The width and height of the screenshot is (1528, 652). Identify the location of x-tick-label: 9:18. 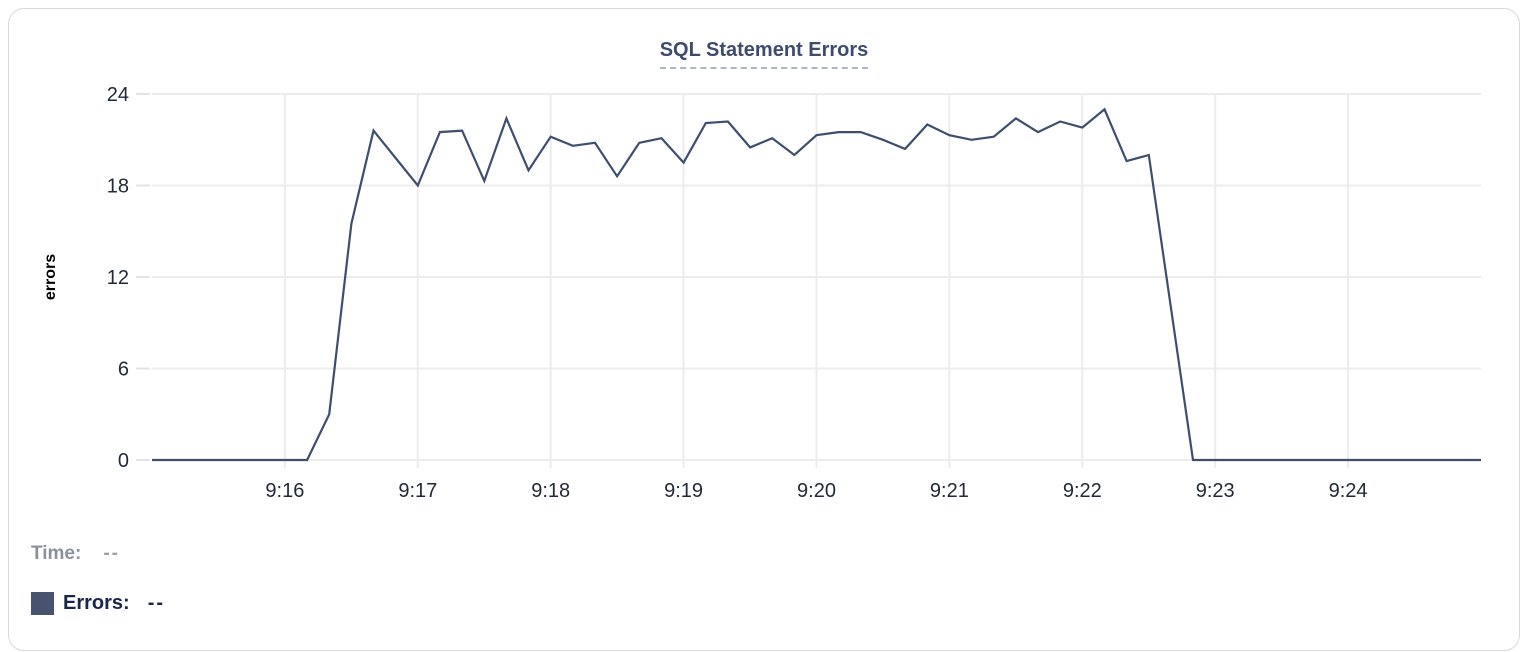
(550, 491).